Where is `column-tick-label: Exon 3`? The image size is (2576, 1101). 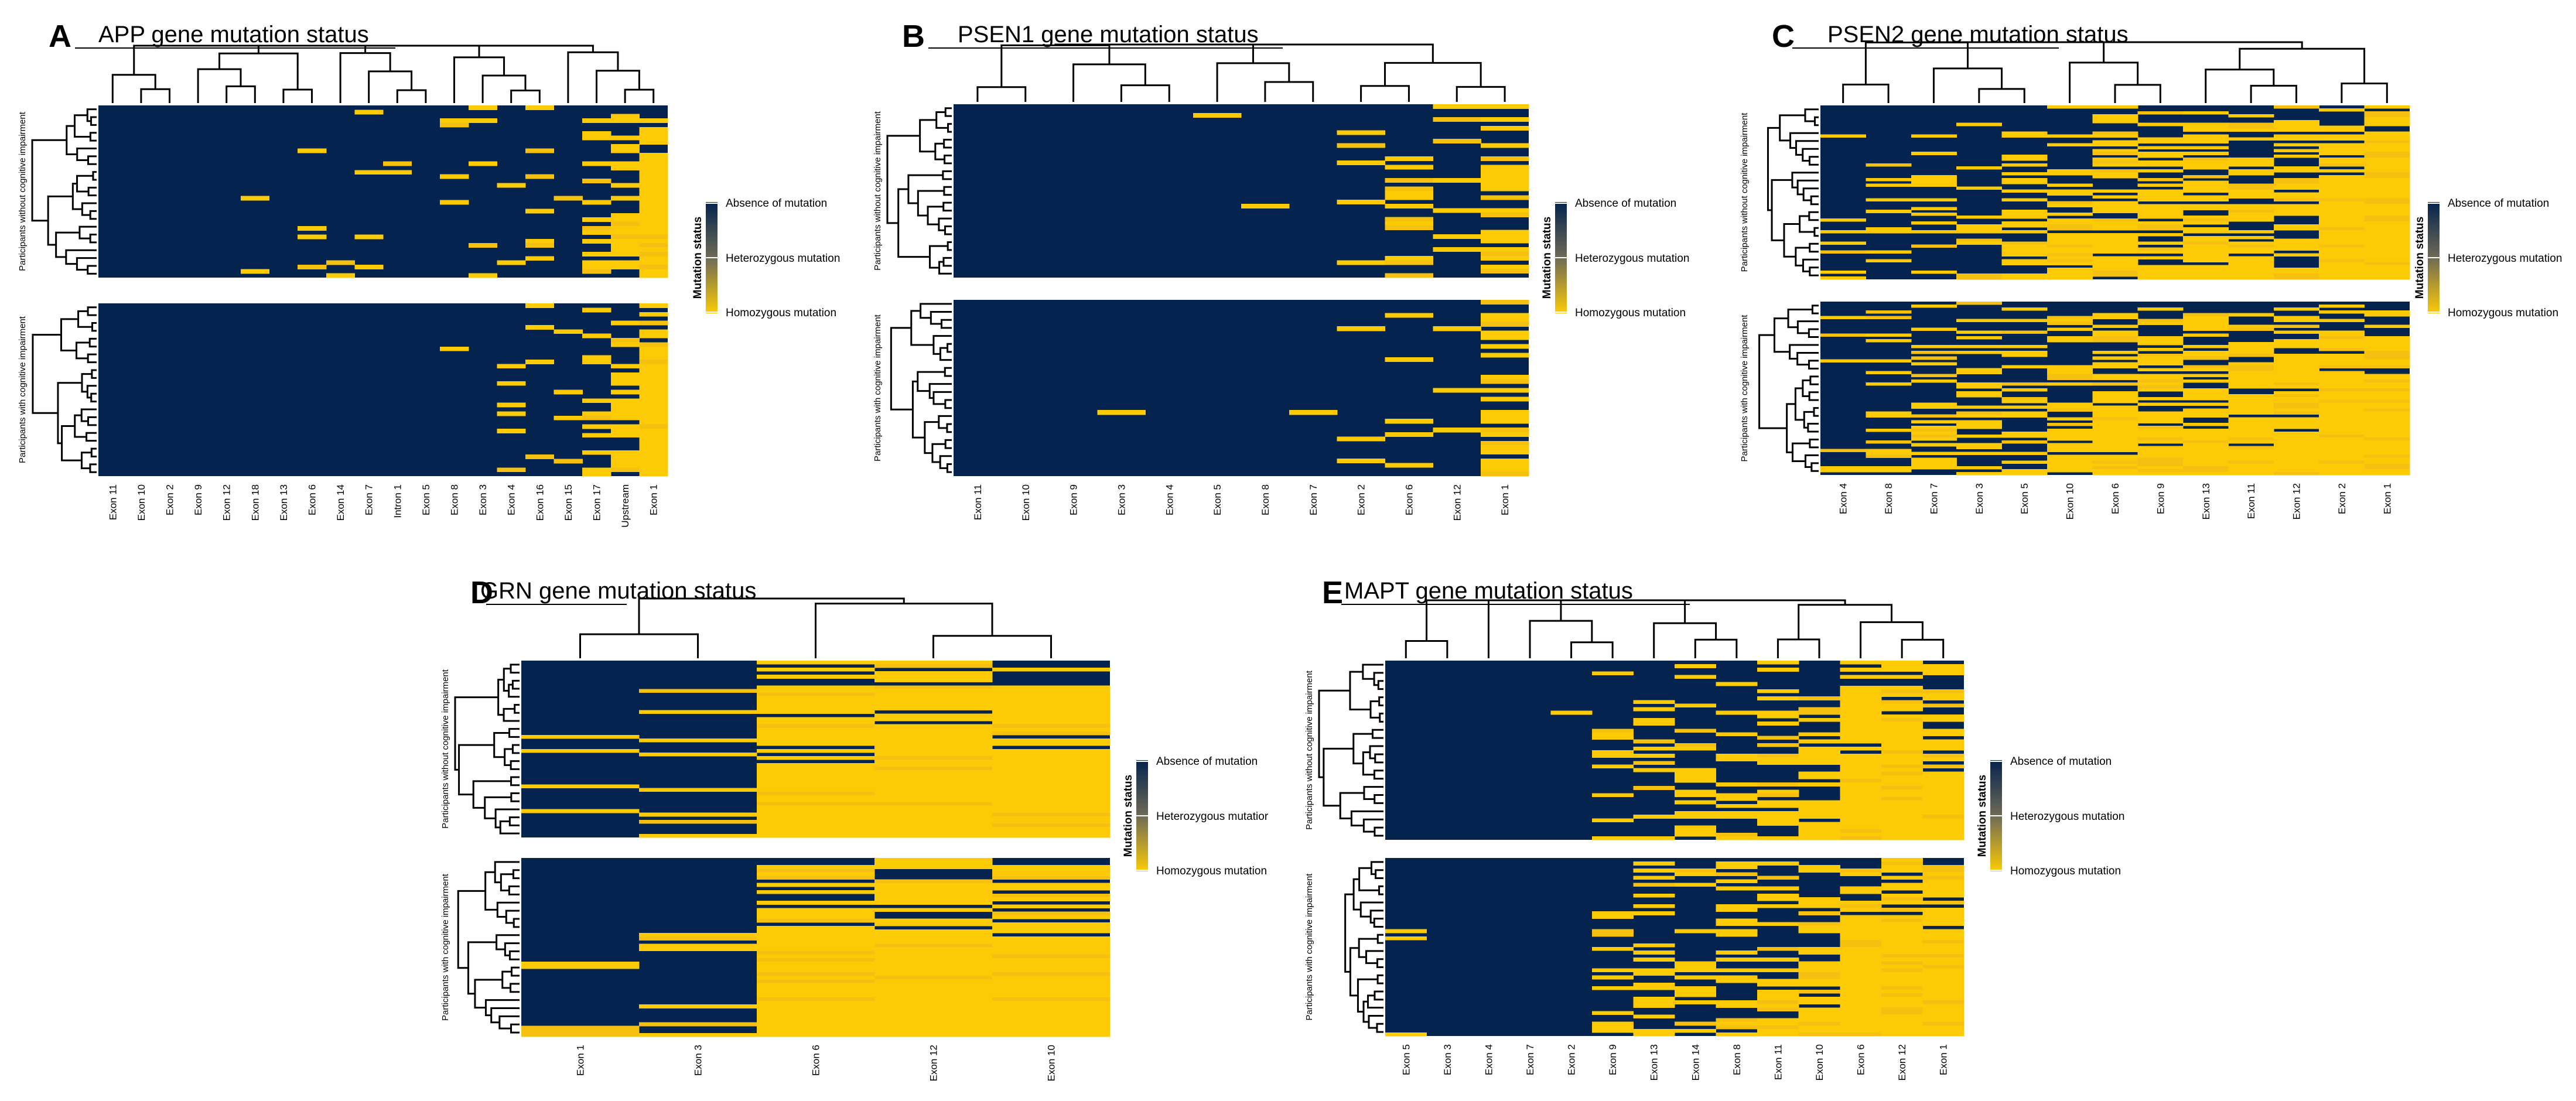 column-tick-label: Exon 3 is located at coordinates (1121, 499).